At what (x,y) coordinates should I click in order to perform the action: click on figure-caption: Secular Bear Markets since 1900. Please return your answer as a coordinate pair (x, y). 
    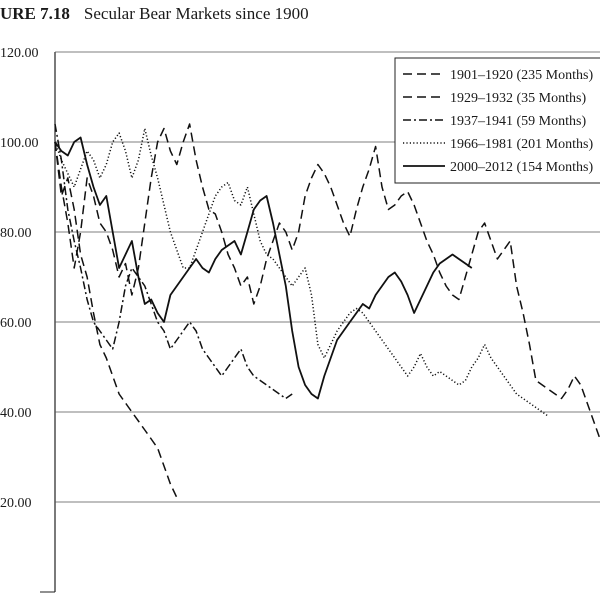
    Looking at the image, I should click on (196, 13).